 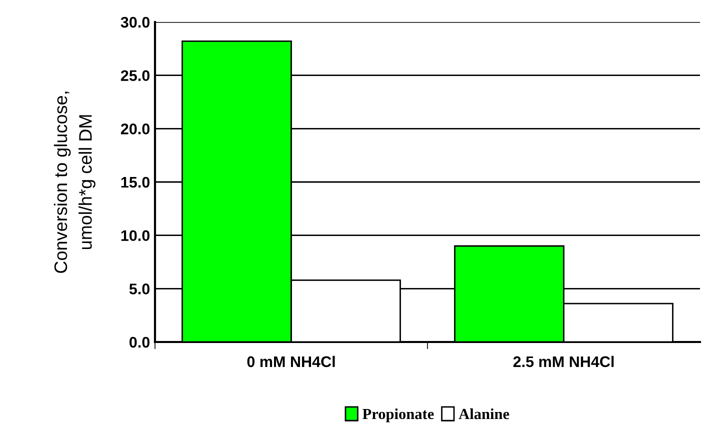 I want to click on y-tick-label: 10.0, so click(x=135, y=236).